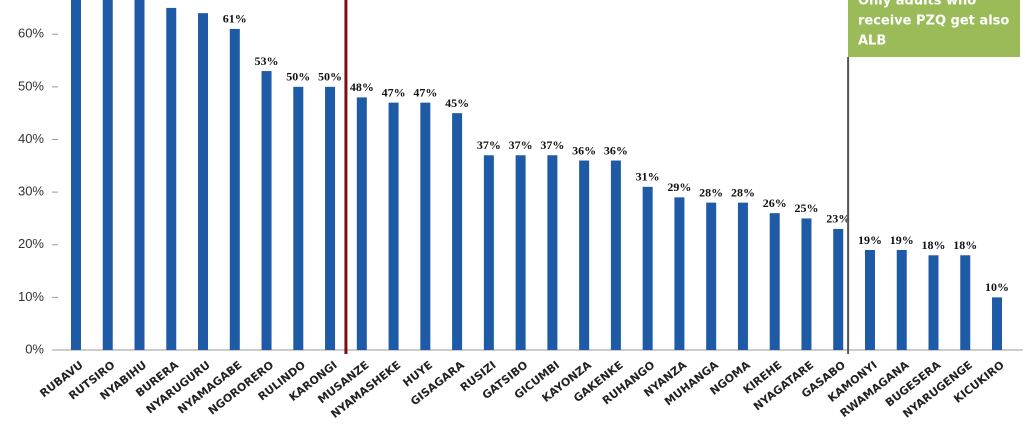 This screenshot has height=439, width=1025. Describe the element at coordinates (457, 103) in the screenshot. I see `value-label: 45%` at that location.